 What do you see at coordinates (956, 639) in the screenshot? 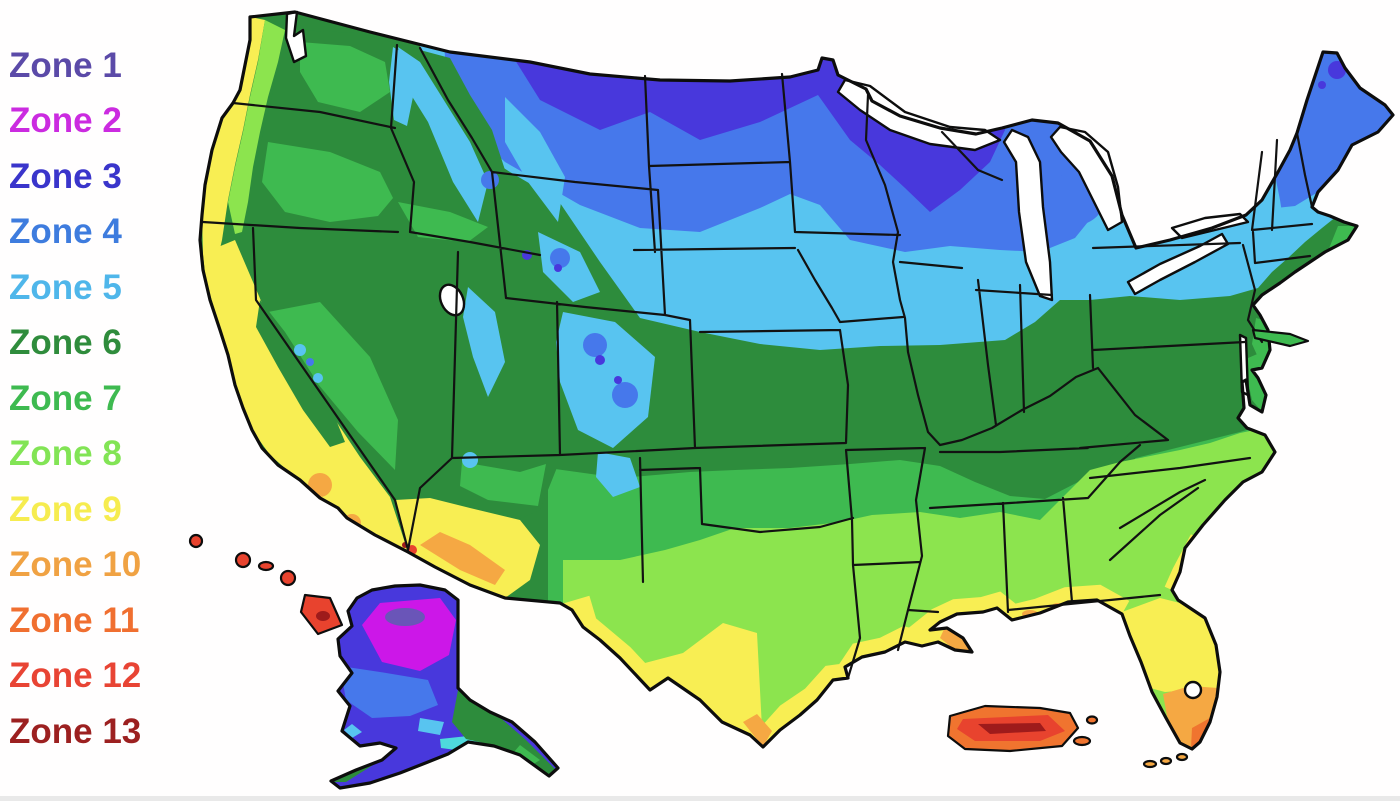
I see `la-delta-zone10` at bounding box center [956, 639].